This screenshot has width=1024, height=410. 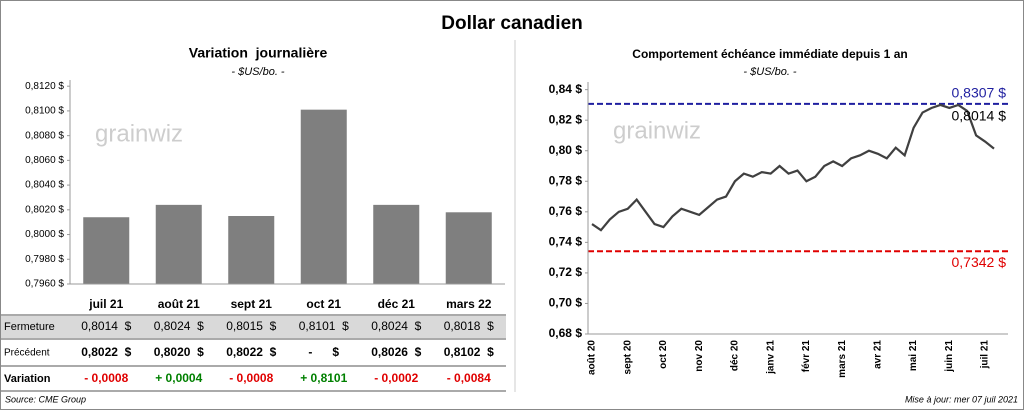 I want to click on y-tick-label: 0,8080 $, so click(x=44, y=135).